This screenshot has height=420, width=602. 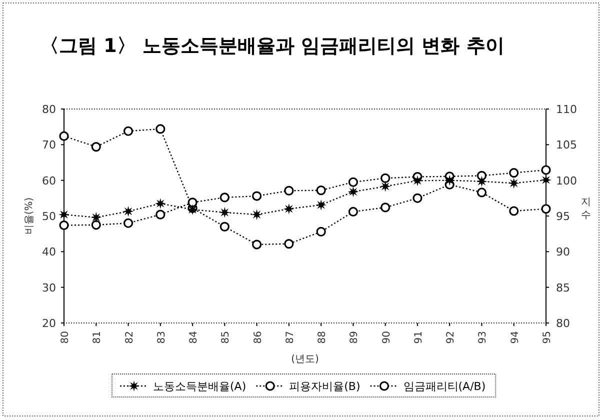 What do you see at coordinates (563, 216) in the screenshot?
I see `y2-tick-label: 95` at bounding box center [563, 216].